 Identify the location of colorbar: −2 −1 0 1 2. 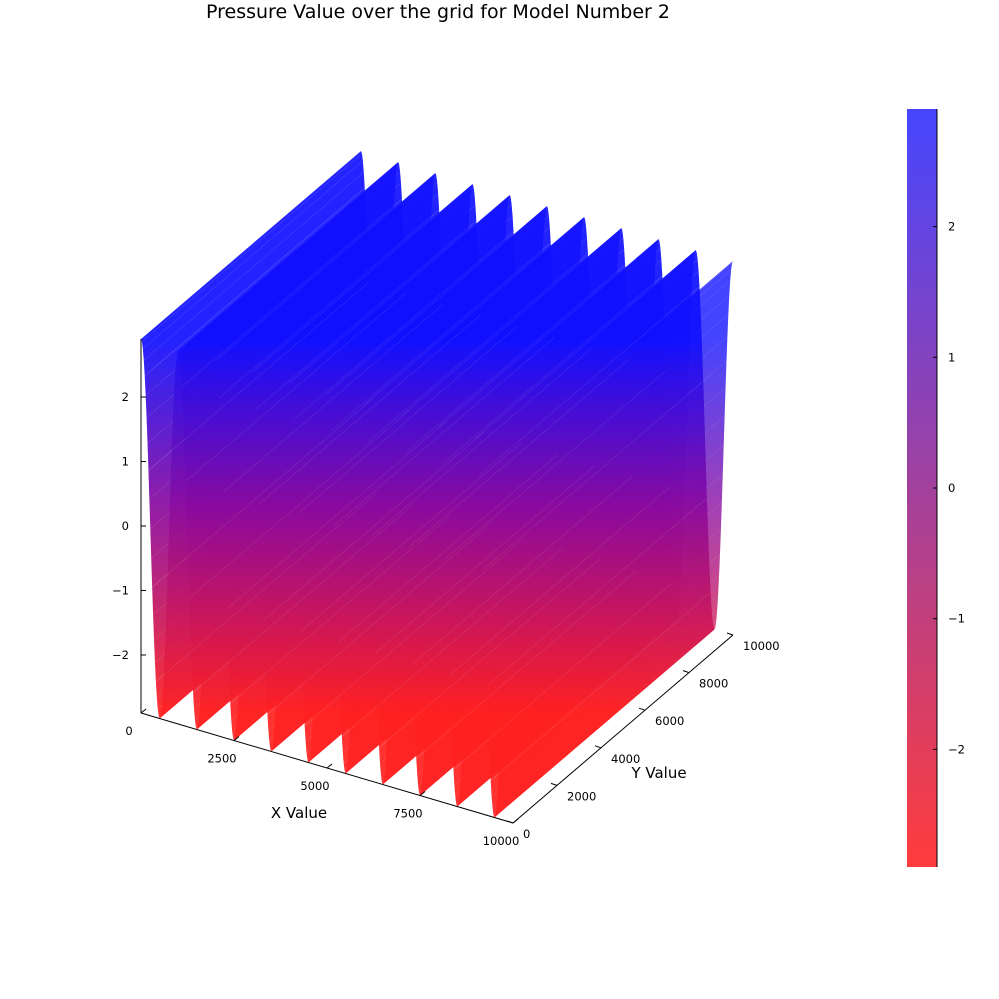
(936, 488).